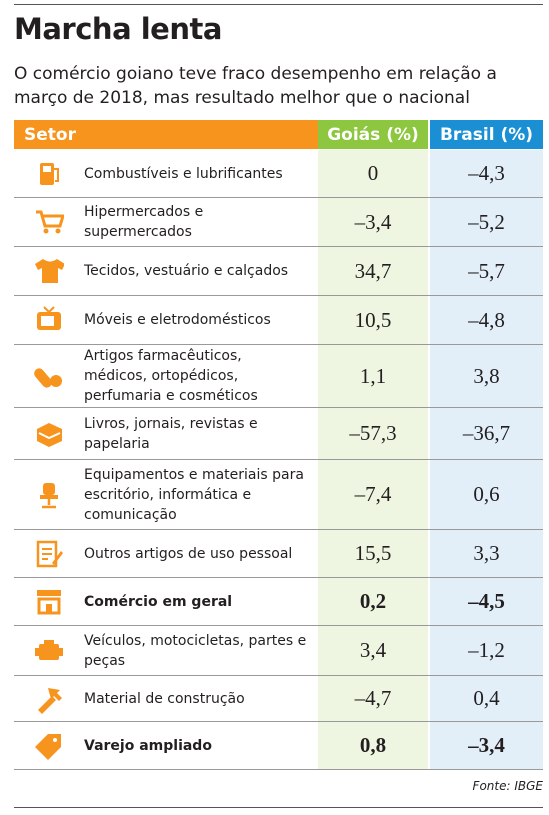  What do you see at coordinates (144, 222) in the screenshot?
I see `sector-name: Hipermercados e supermercados` at bounding box center [144, 222].